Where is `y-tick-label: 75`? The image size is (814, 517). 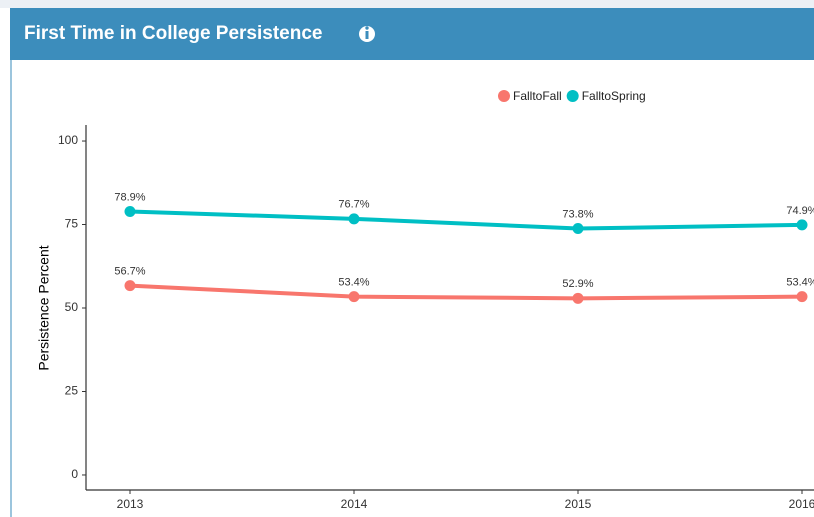
y-tick-label: 75 is located at coordinates (72, 224).